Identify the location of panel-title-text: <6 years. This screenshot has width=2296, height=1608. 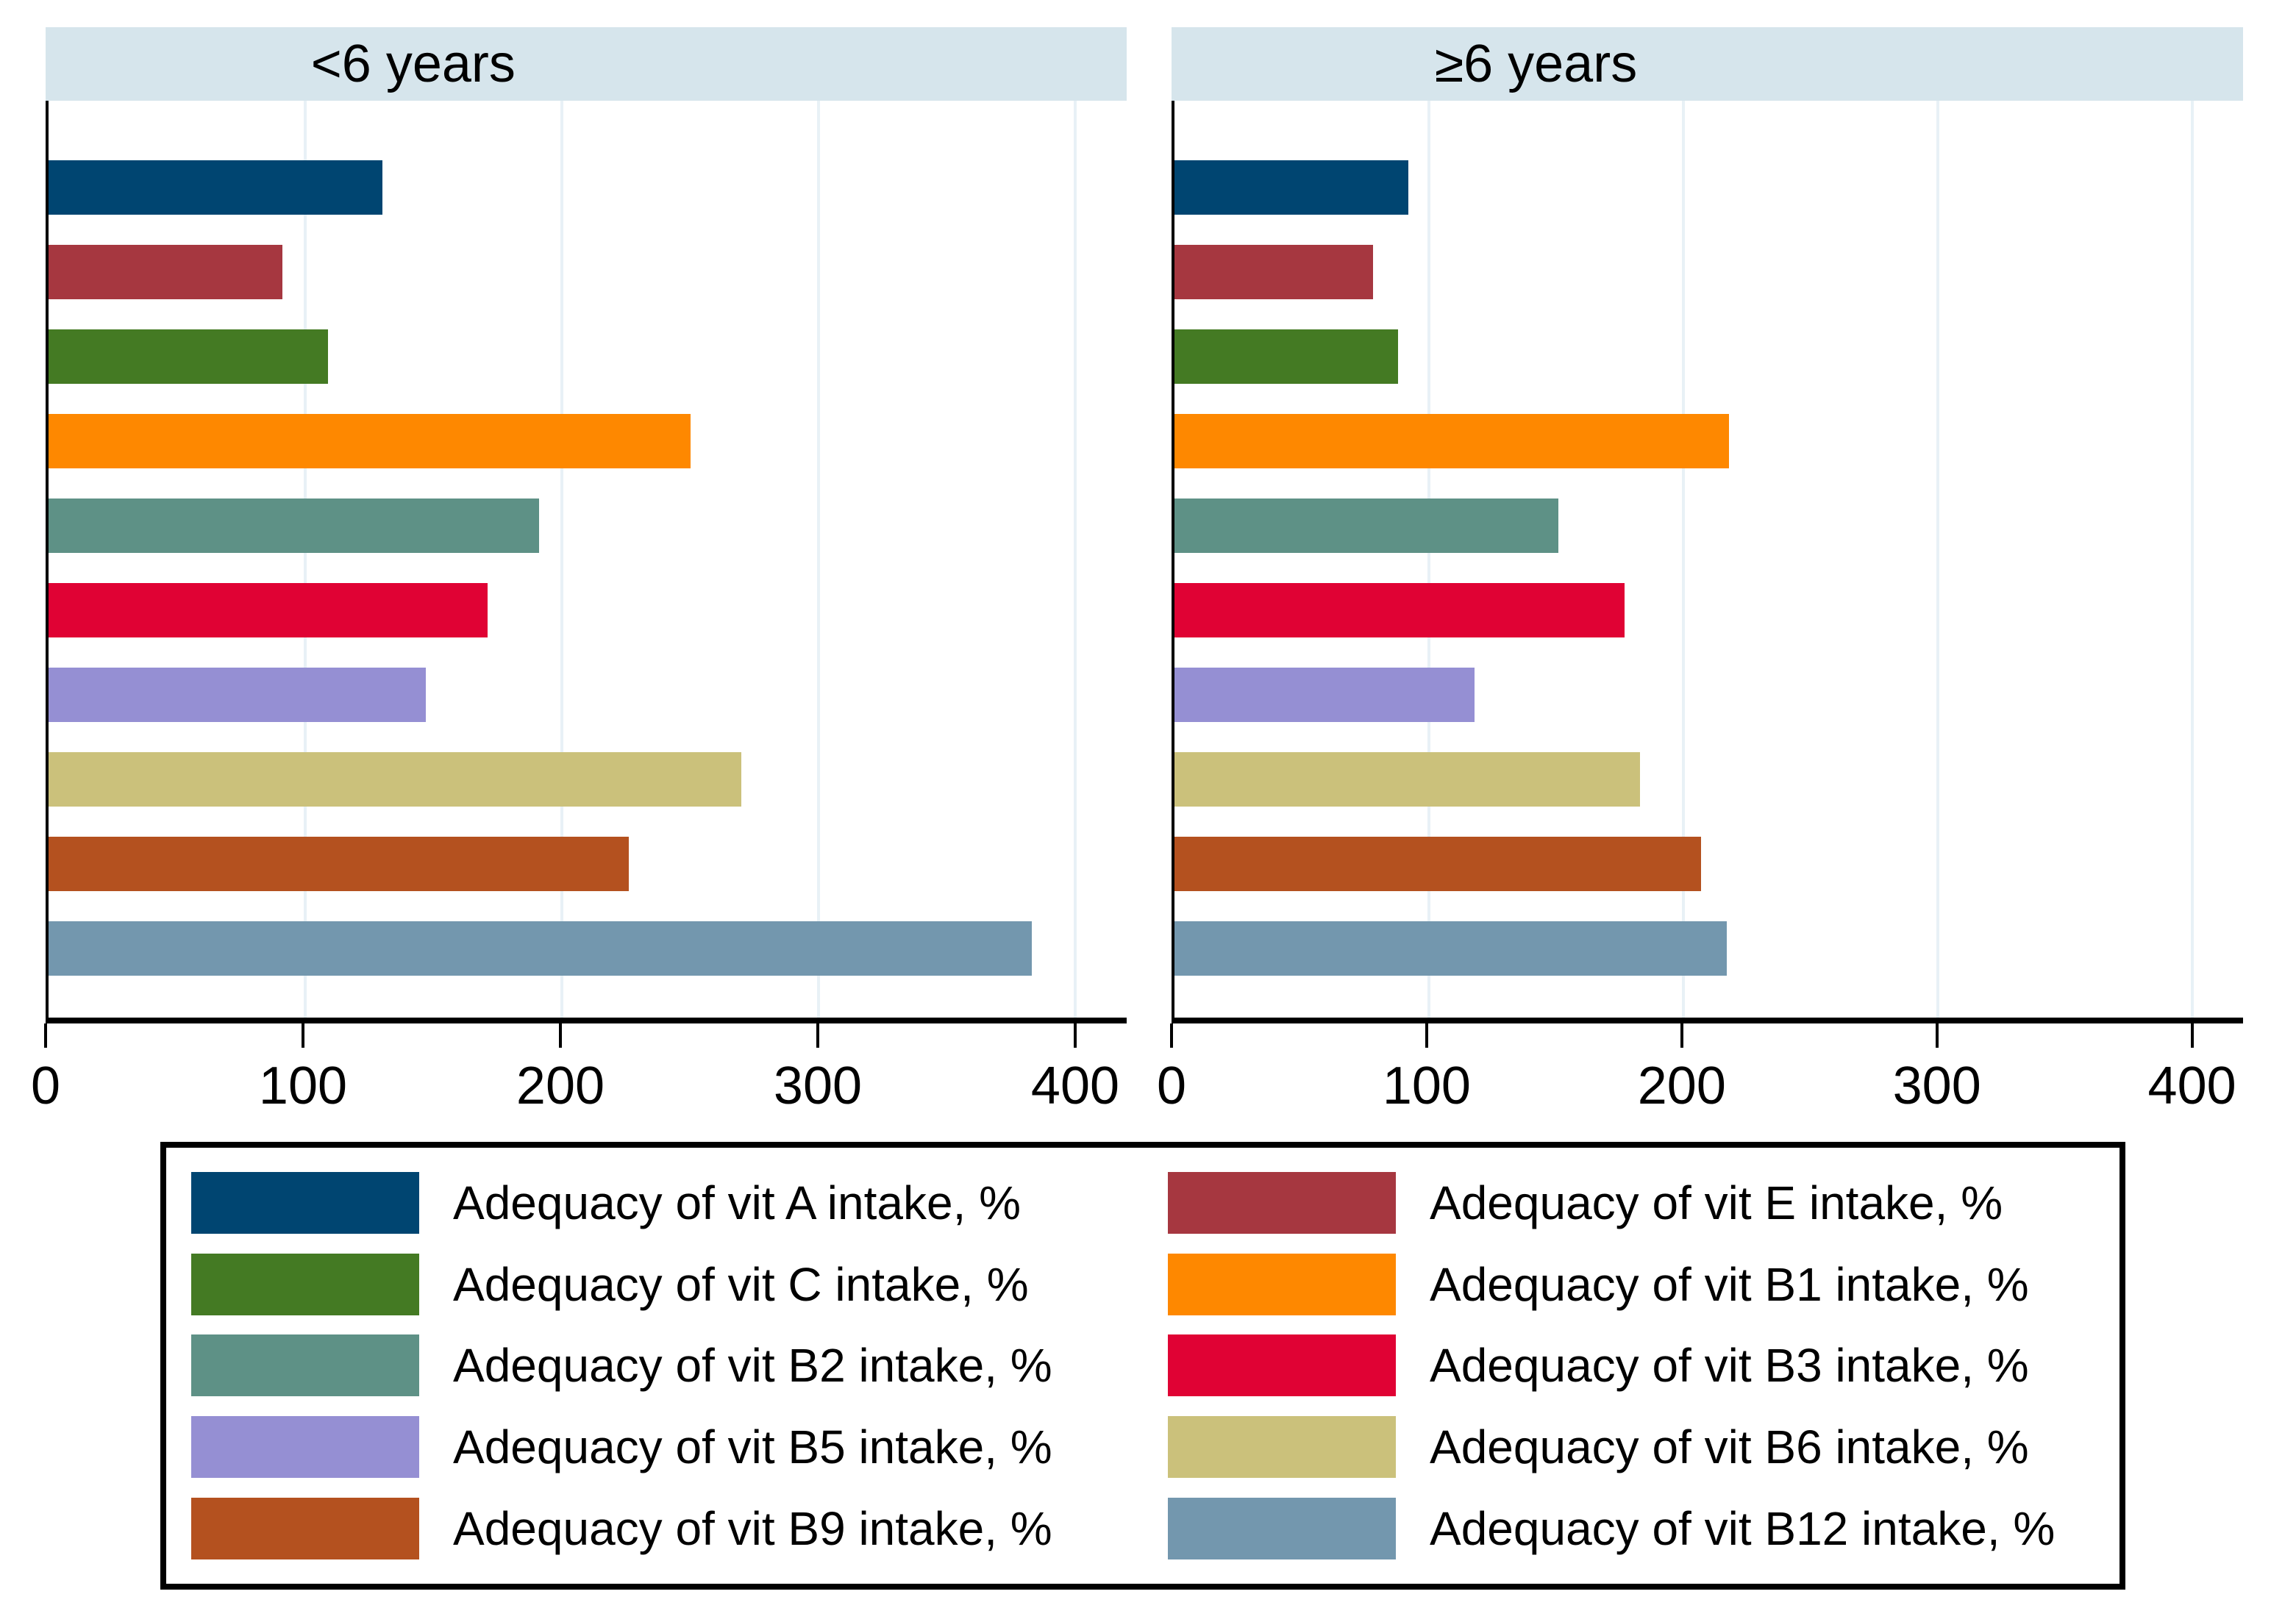
(413, 64).